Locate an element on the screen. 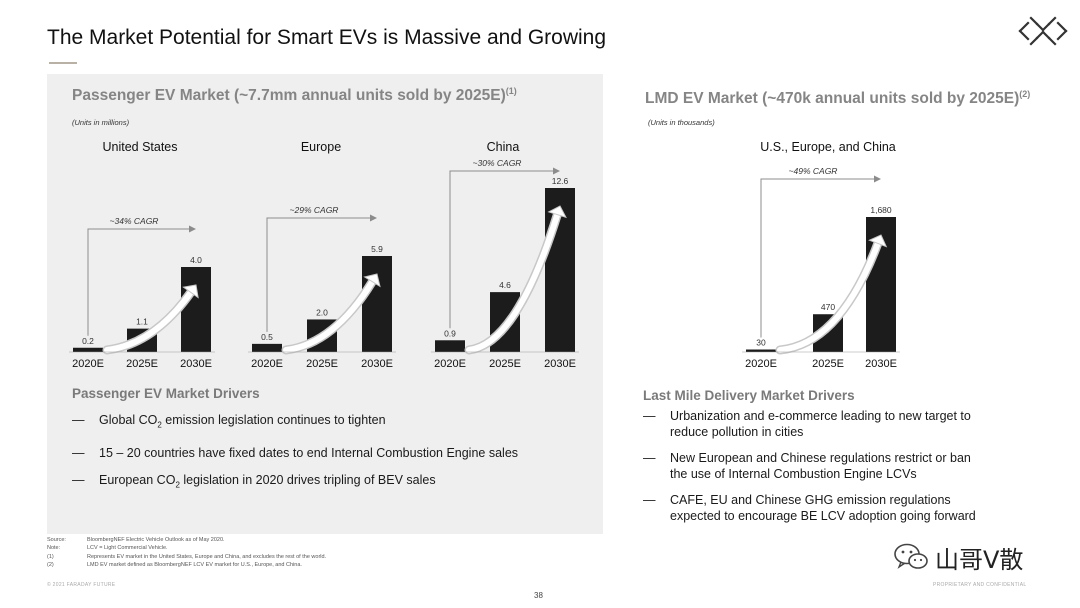 This screenshot has width=1080, height=608. passenger-units-note: (Units in millions) is located at coordinates (101, 122).